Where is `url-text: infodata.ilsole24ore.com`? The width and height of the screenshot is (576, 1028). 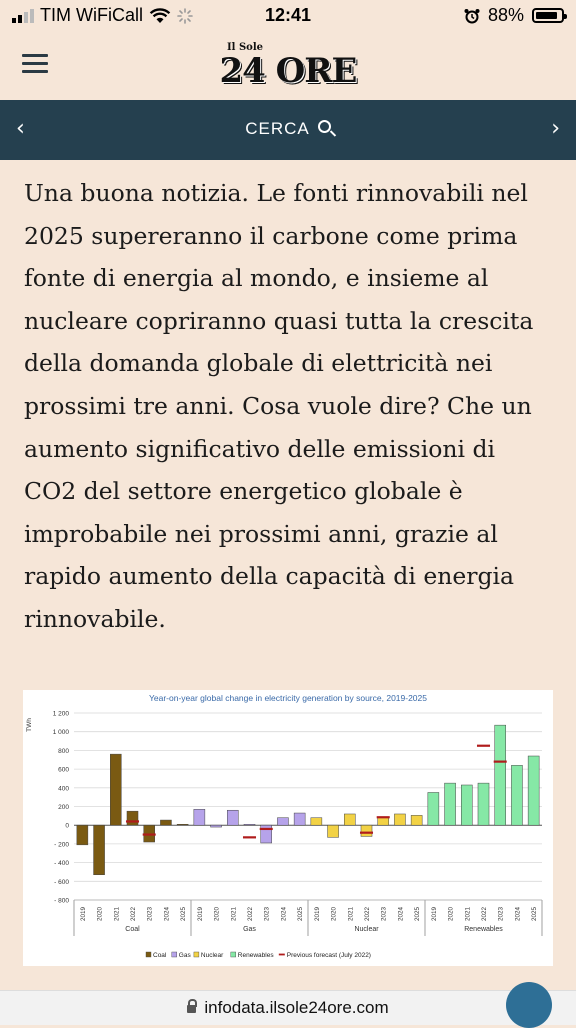
url-text: infodata.ilsole24ore.com is located at coordinates (296, 1007).